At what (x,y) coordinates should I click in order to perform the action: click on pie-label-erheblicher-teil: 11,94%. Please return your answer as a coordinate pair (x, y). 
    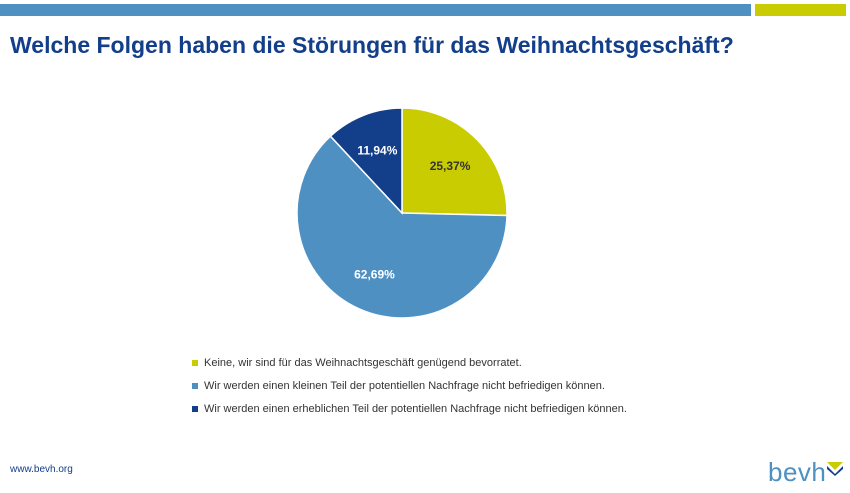
    Looking at the image, I should click on (377, 150).